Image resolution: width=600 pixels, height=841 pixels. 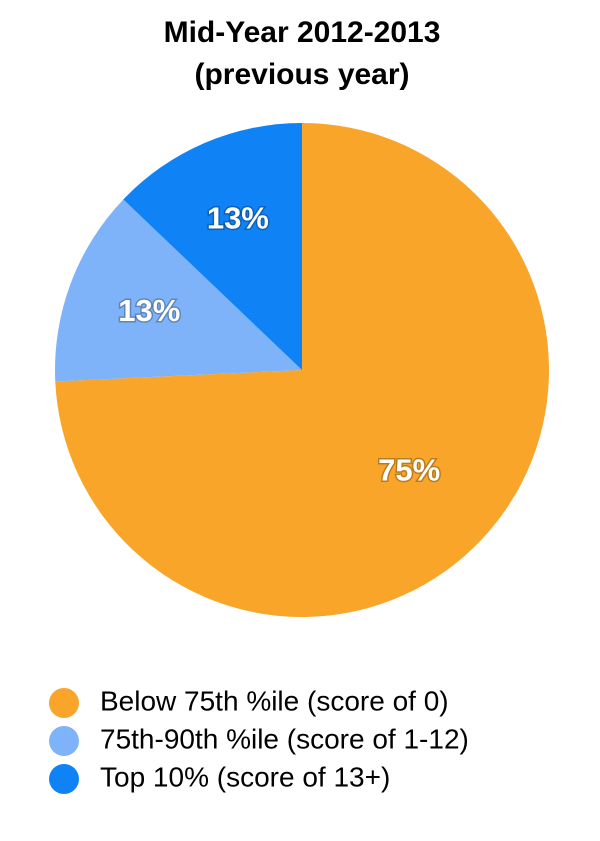 What do you see at coordinates (409, 470) in the screenshot?
I see `value-label: 75%` at bounding box center [409, 470].